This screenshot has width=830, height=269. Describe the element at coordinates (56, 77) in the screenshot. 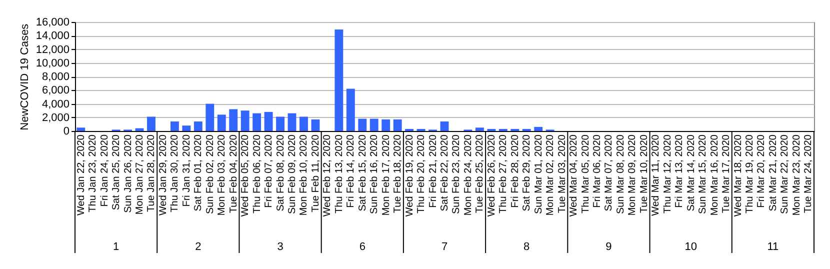

I see `y-tick-label: 8,000` at that location.